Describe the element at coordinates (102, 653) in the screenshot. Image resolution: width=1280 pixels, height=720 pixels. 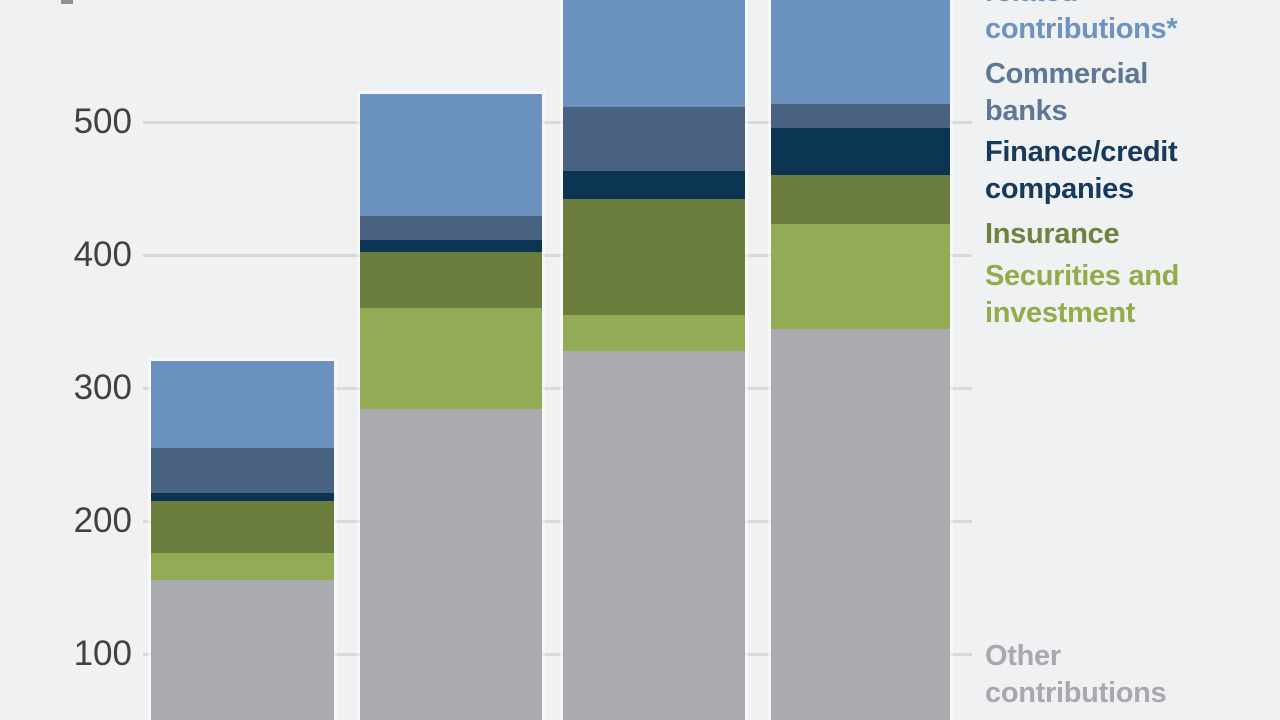
I see `y-axis-label-100: 100` at that location.